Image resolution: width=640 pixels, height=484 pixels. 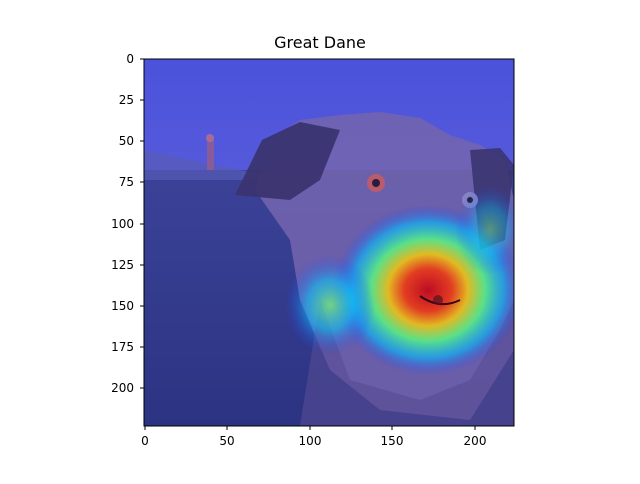 I want to click on x-tick-label: 50, so click(x=226, y=441).